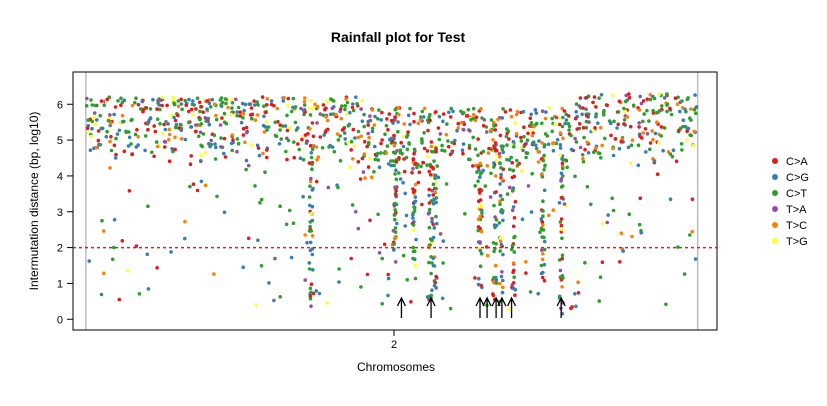 The height and width of the screenshot is (406, 827). I want to click on legend-label: T>G, so click(797, 242).